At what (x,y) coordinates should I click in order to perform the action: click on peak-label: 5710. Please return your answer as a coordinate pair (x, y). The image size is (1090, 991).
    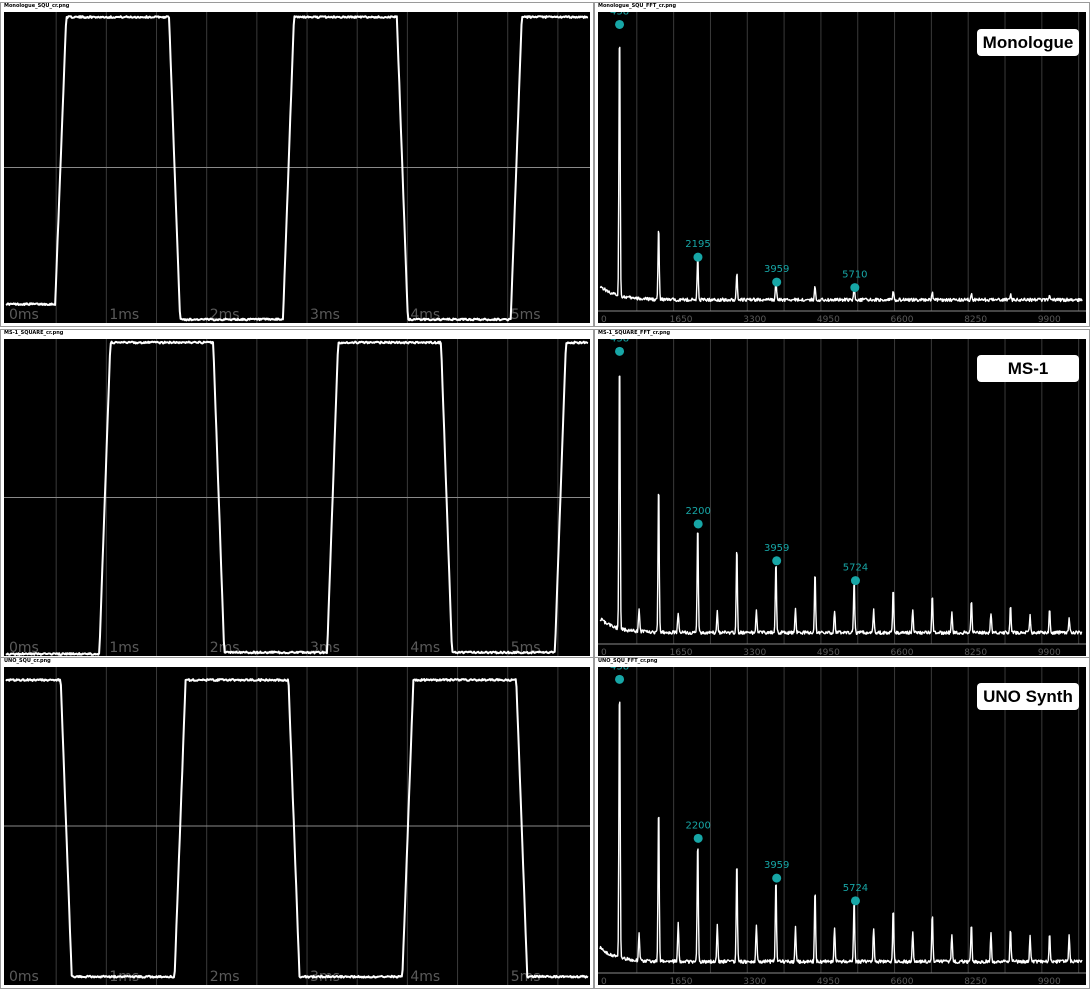
    Looking at the image, I should click on (854, 275).